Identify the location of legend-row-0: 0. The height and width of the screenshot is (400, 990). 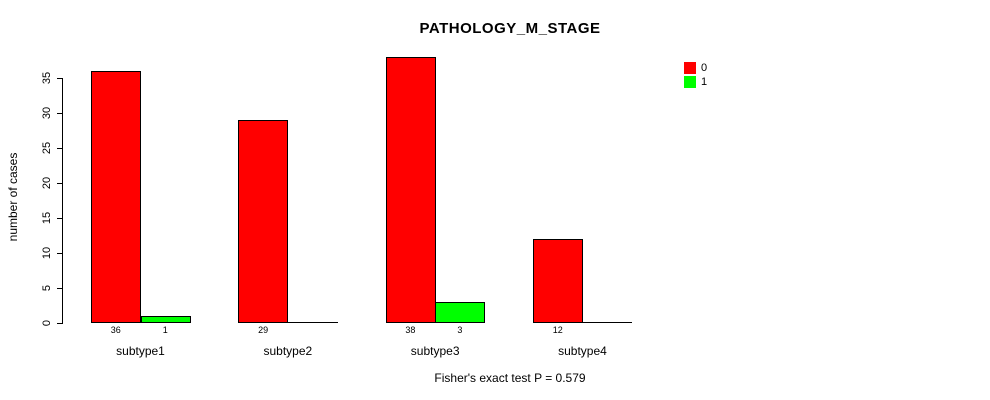
(695, 68).